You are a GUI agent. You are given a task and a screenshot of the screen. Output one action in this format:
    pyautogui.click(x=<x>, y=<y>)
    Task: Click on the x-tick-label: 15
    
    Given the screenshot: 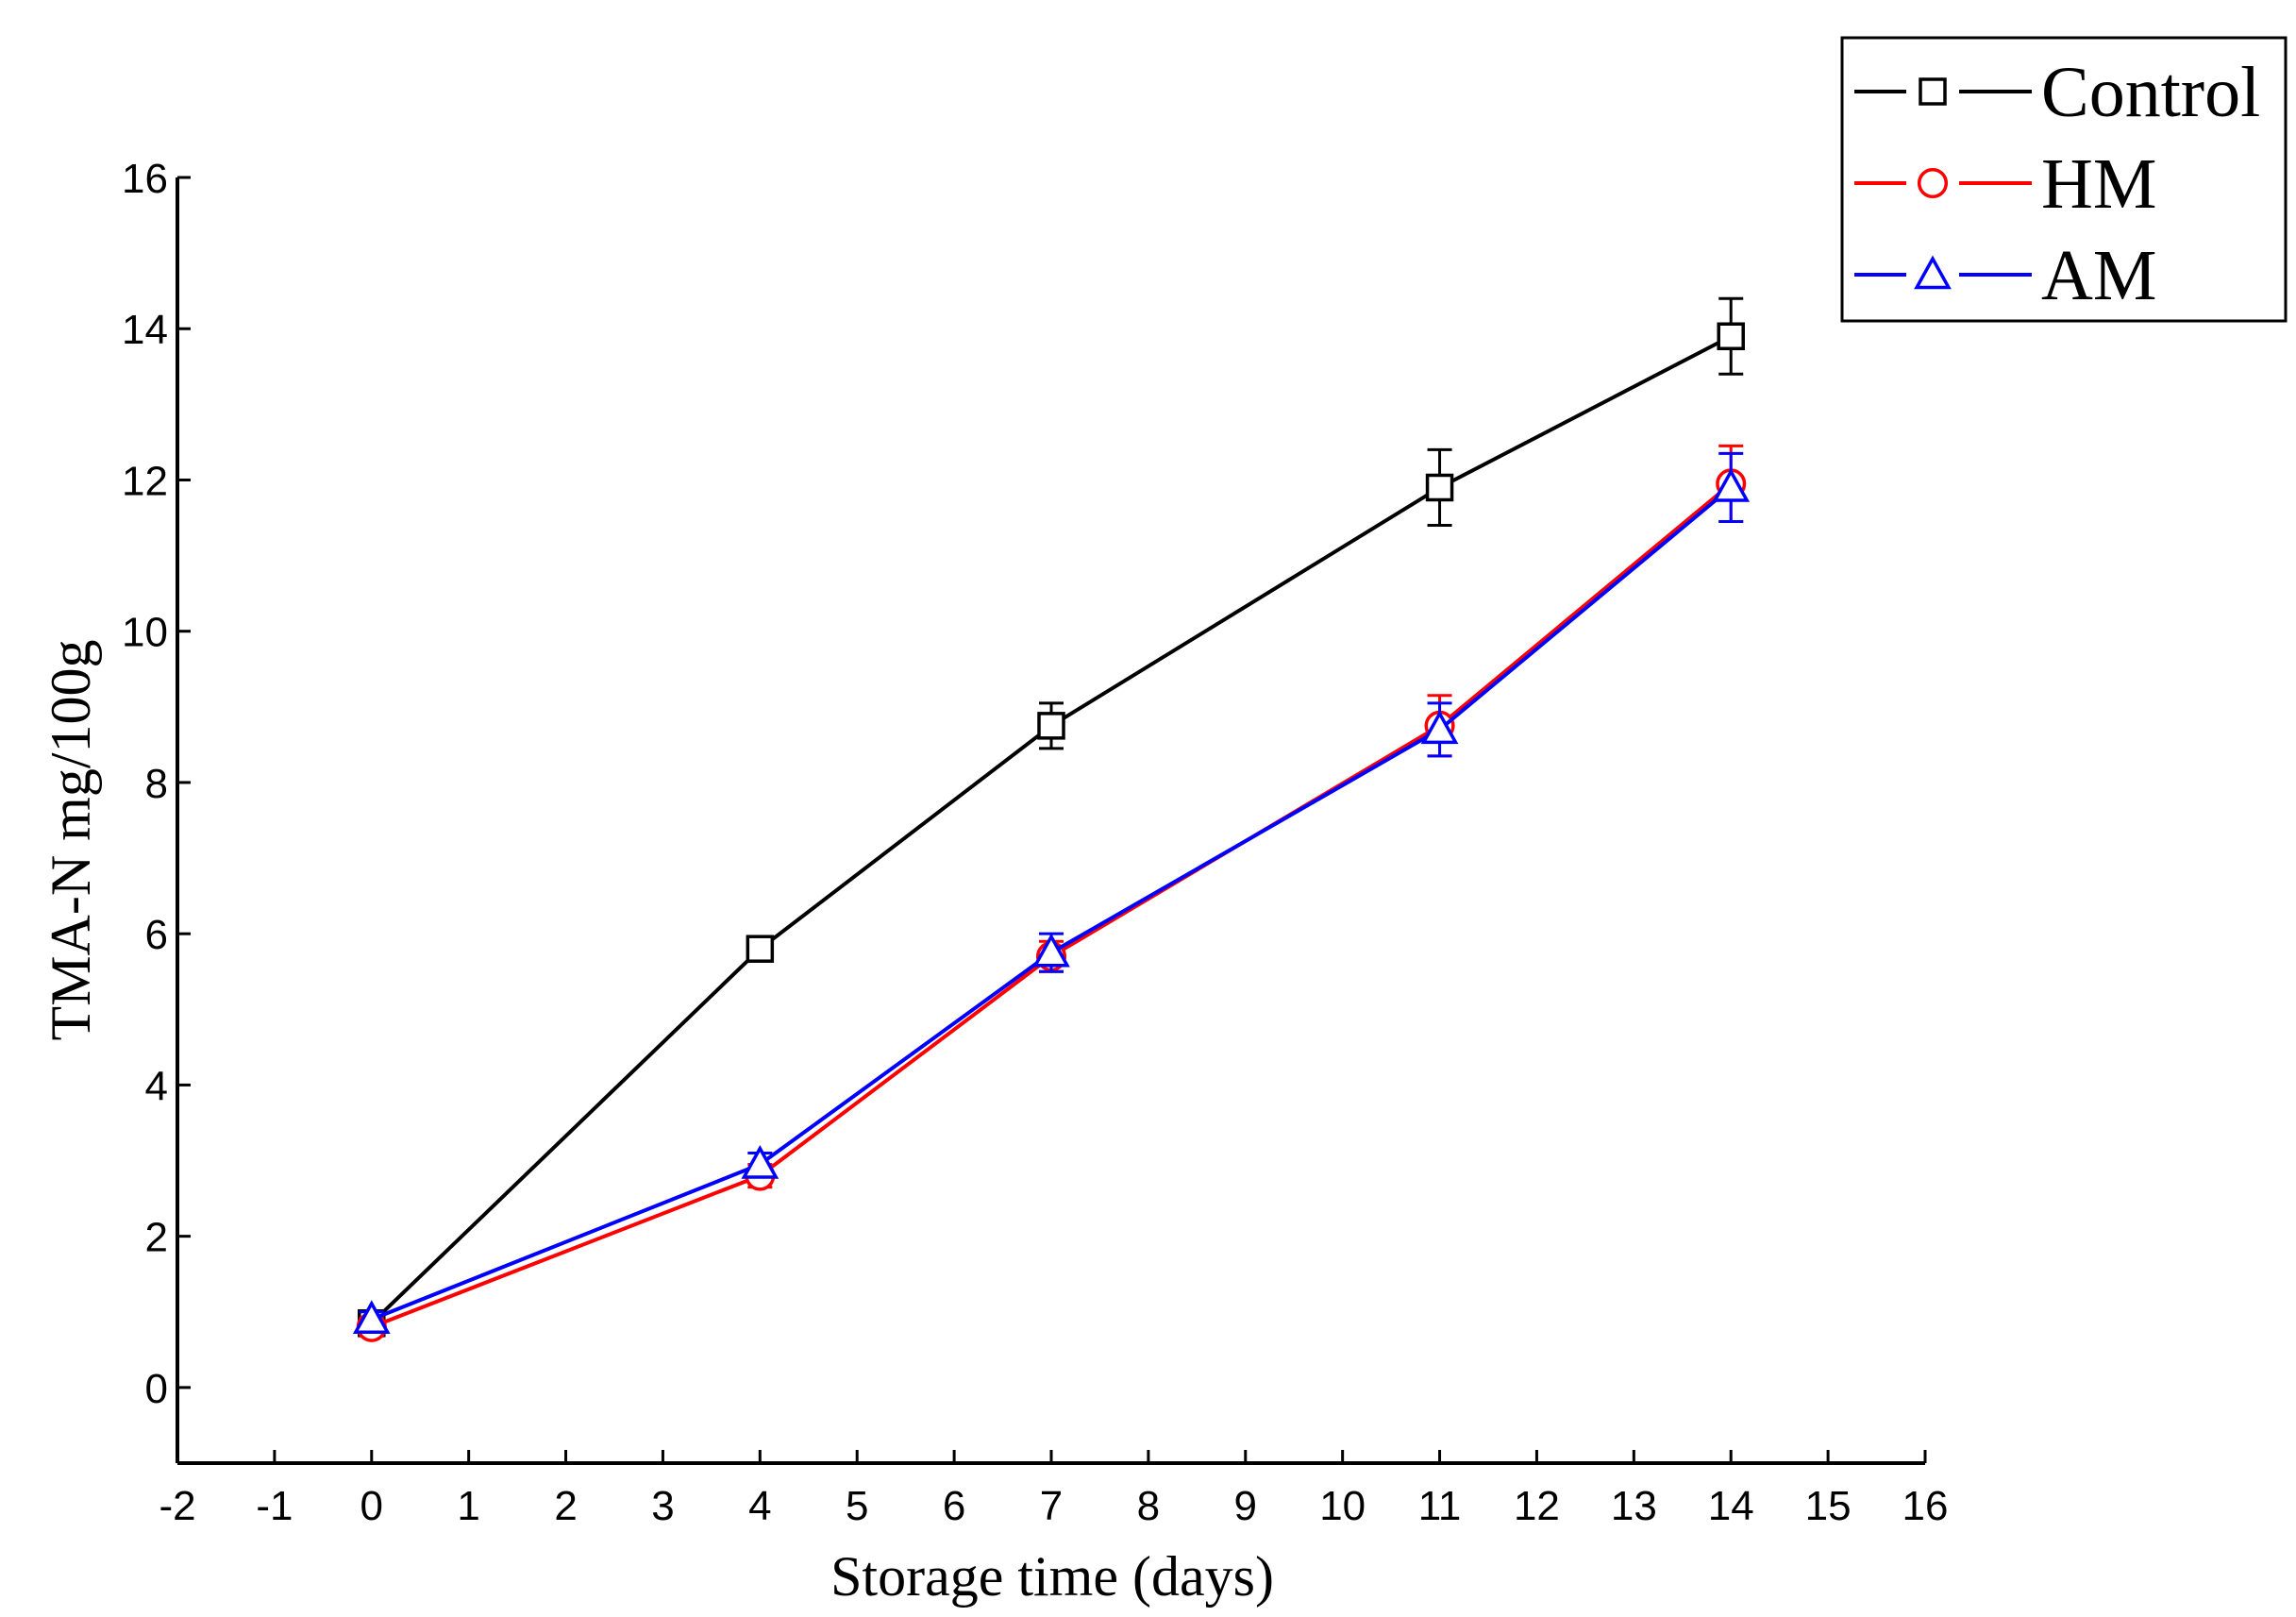 What is the action you would take?
    pyautogui.click(x=1829, y=1506)
    